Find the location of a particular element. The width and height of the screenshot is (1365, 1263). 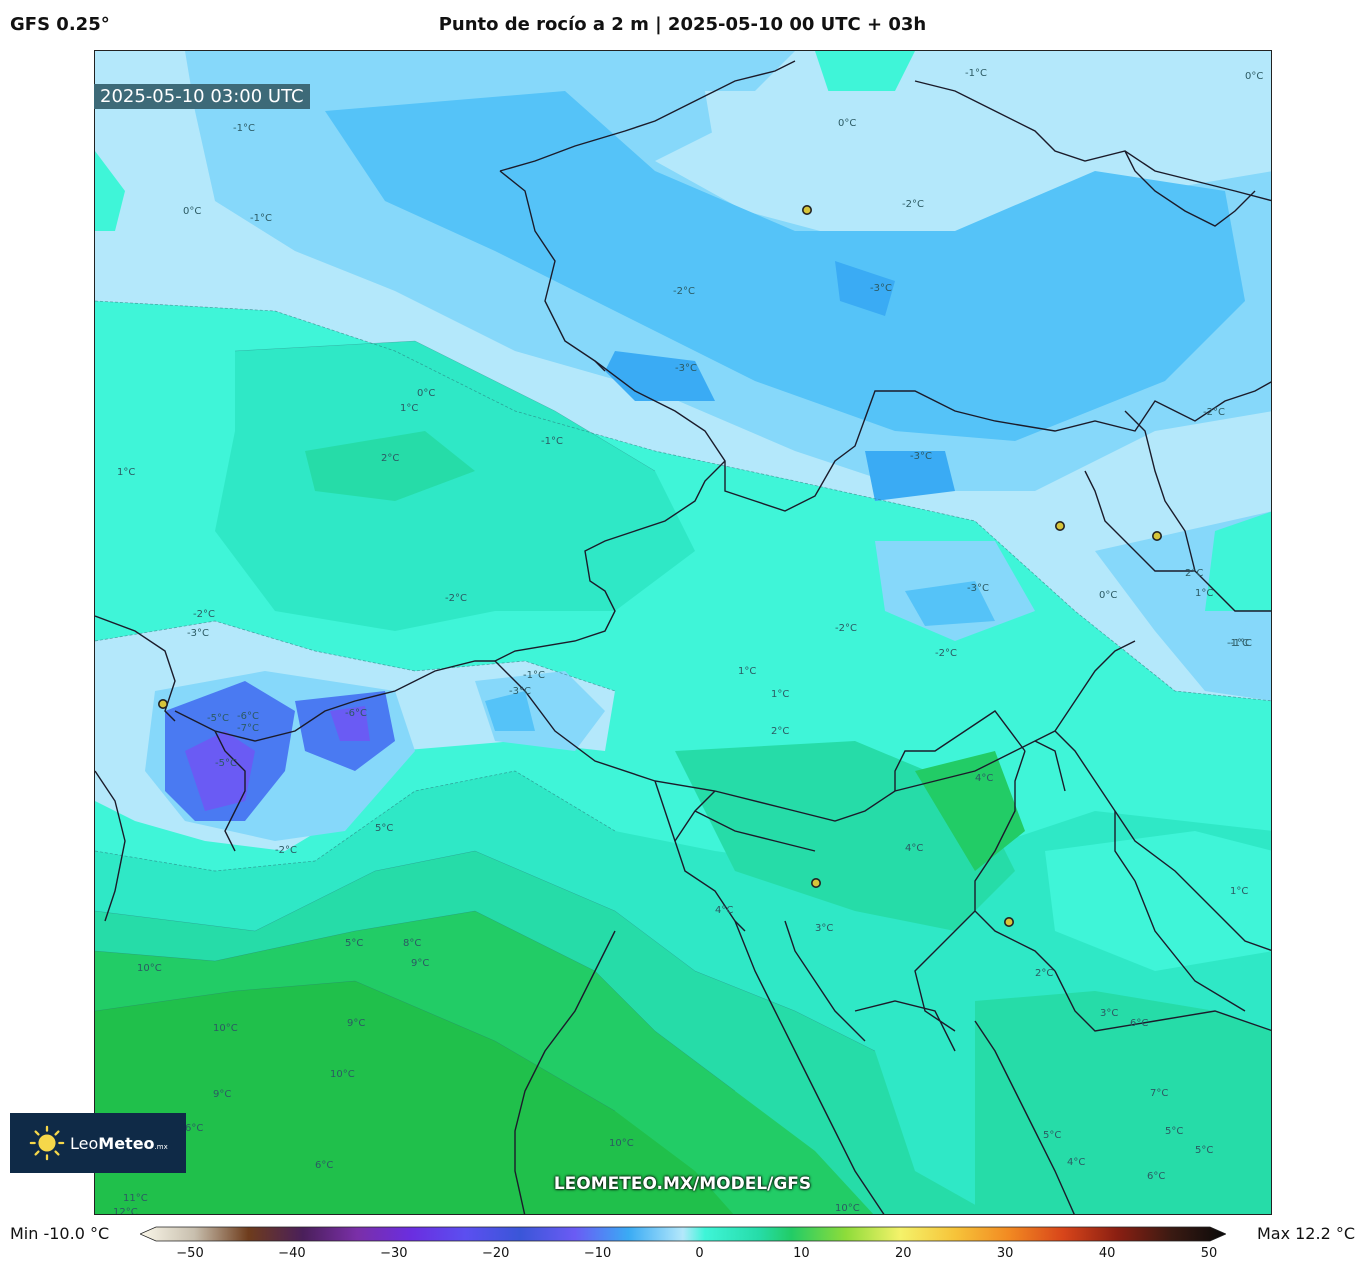

leometeo-logo: LeoMeteo.mx is located at coordinates (98, 1143).